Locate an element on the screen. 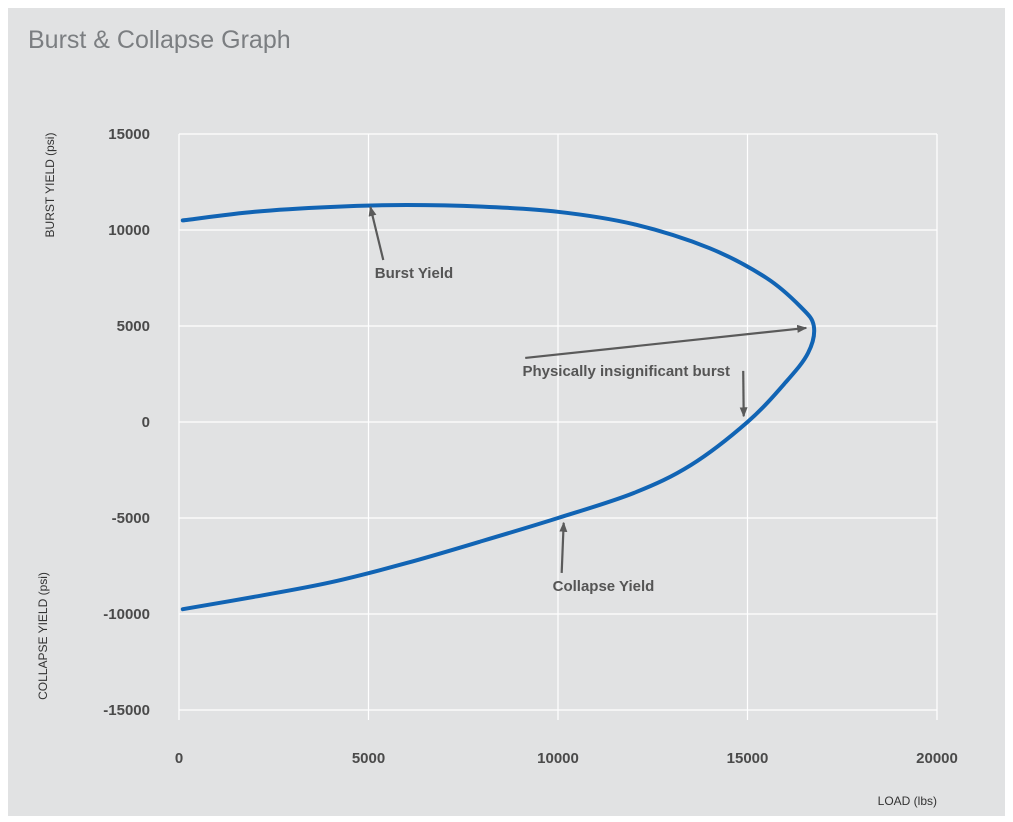 The height and width of the screenshot is (822, 1013). x-axis-label: LOAD (lbs) is located at coordinates (907, 801).